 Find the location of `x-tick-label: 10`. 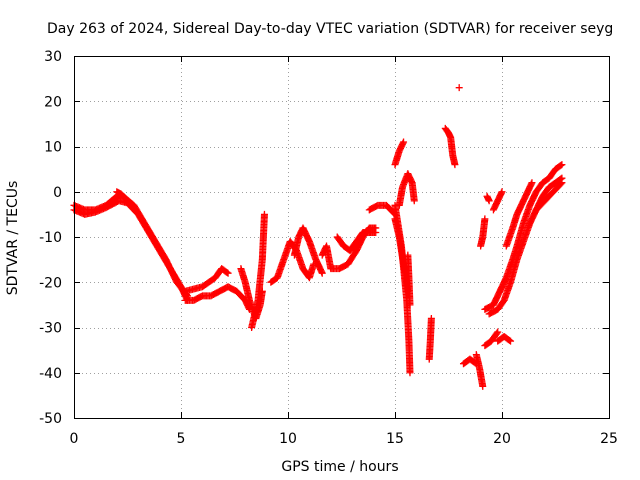

x-tick-label: 10 is located at coordinates (288, 439).